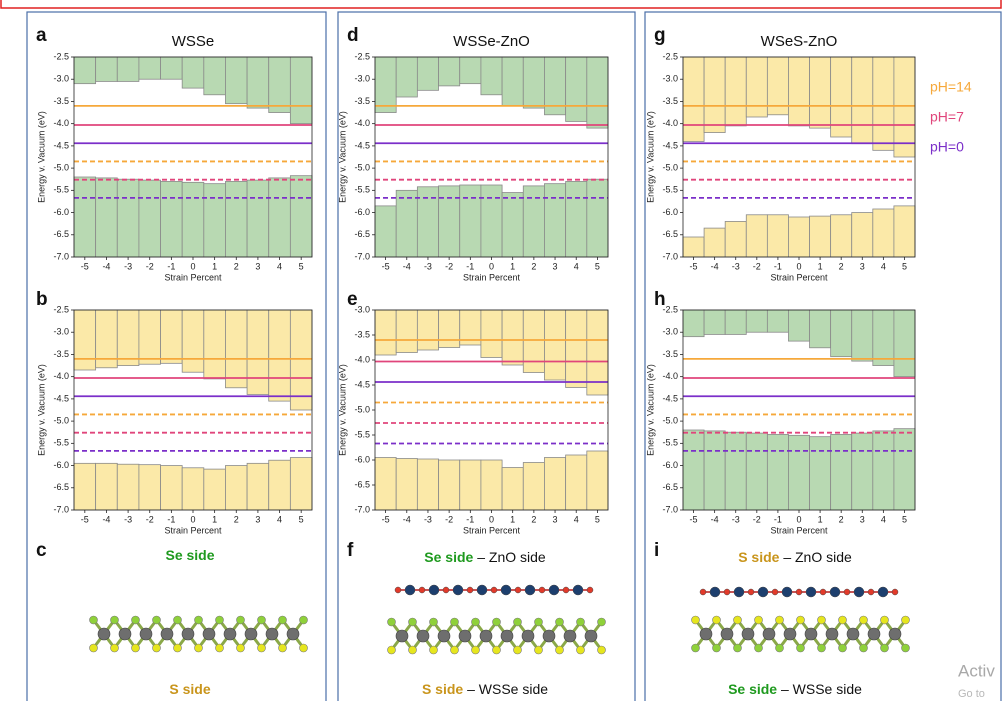  Describe the element at coordinates (85, 266) in the screenshot. I see `x-tick-label: -5` at that location.